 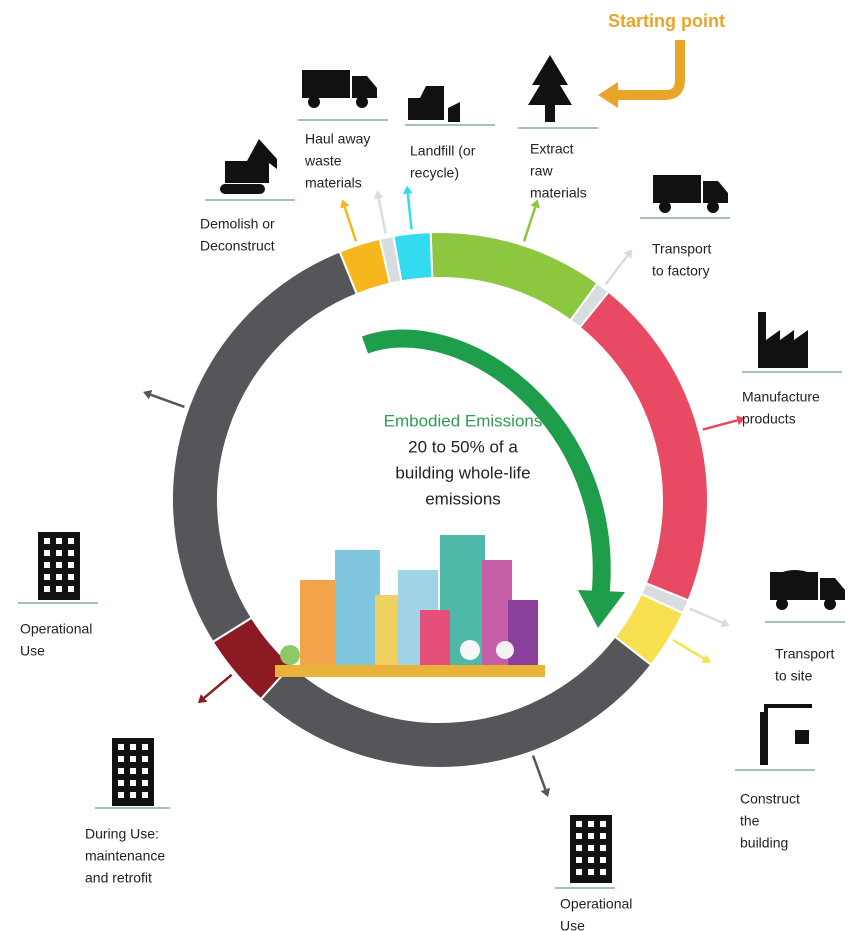 I want to click on stage-label: and retrofit, so click(x=118, y=878).